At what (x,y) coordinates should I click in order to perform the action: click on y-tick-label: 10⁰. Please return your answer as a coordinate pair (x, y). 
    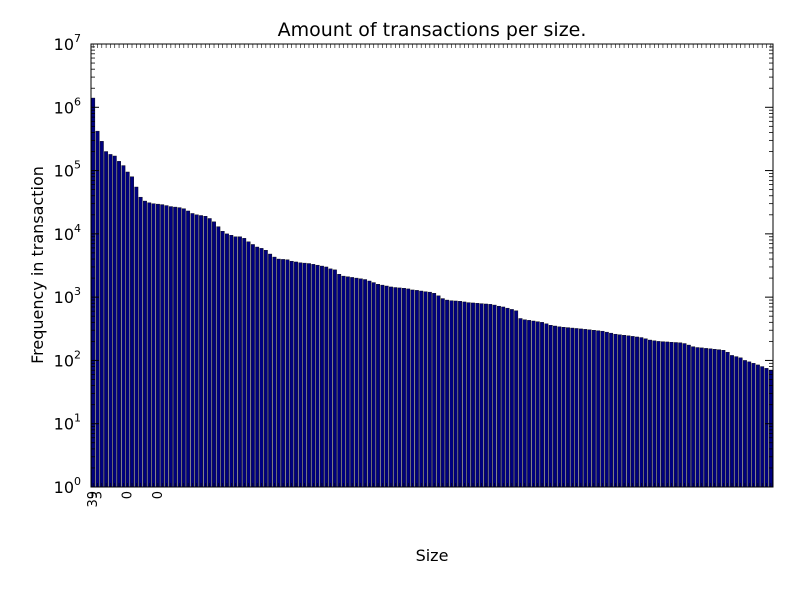
    Looking at the image, I should click on (67, 486).